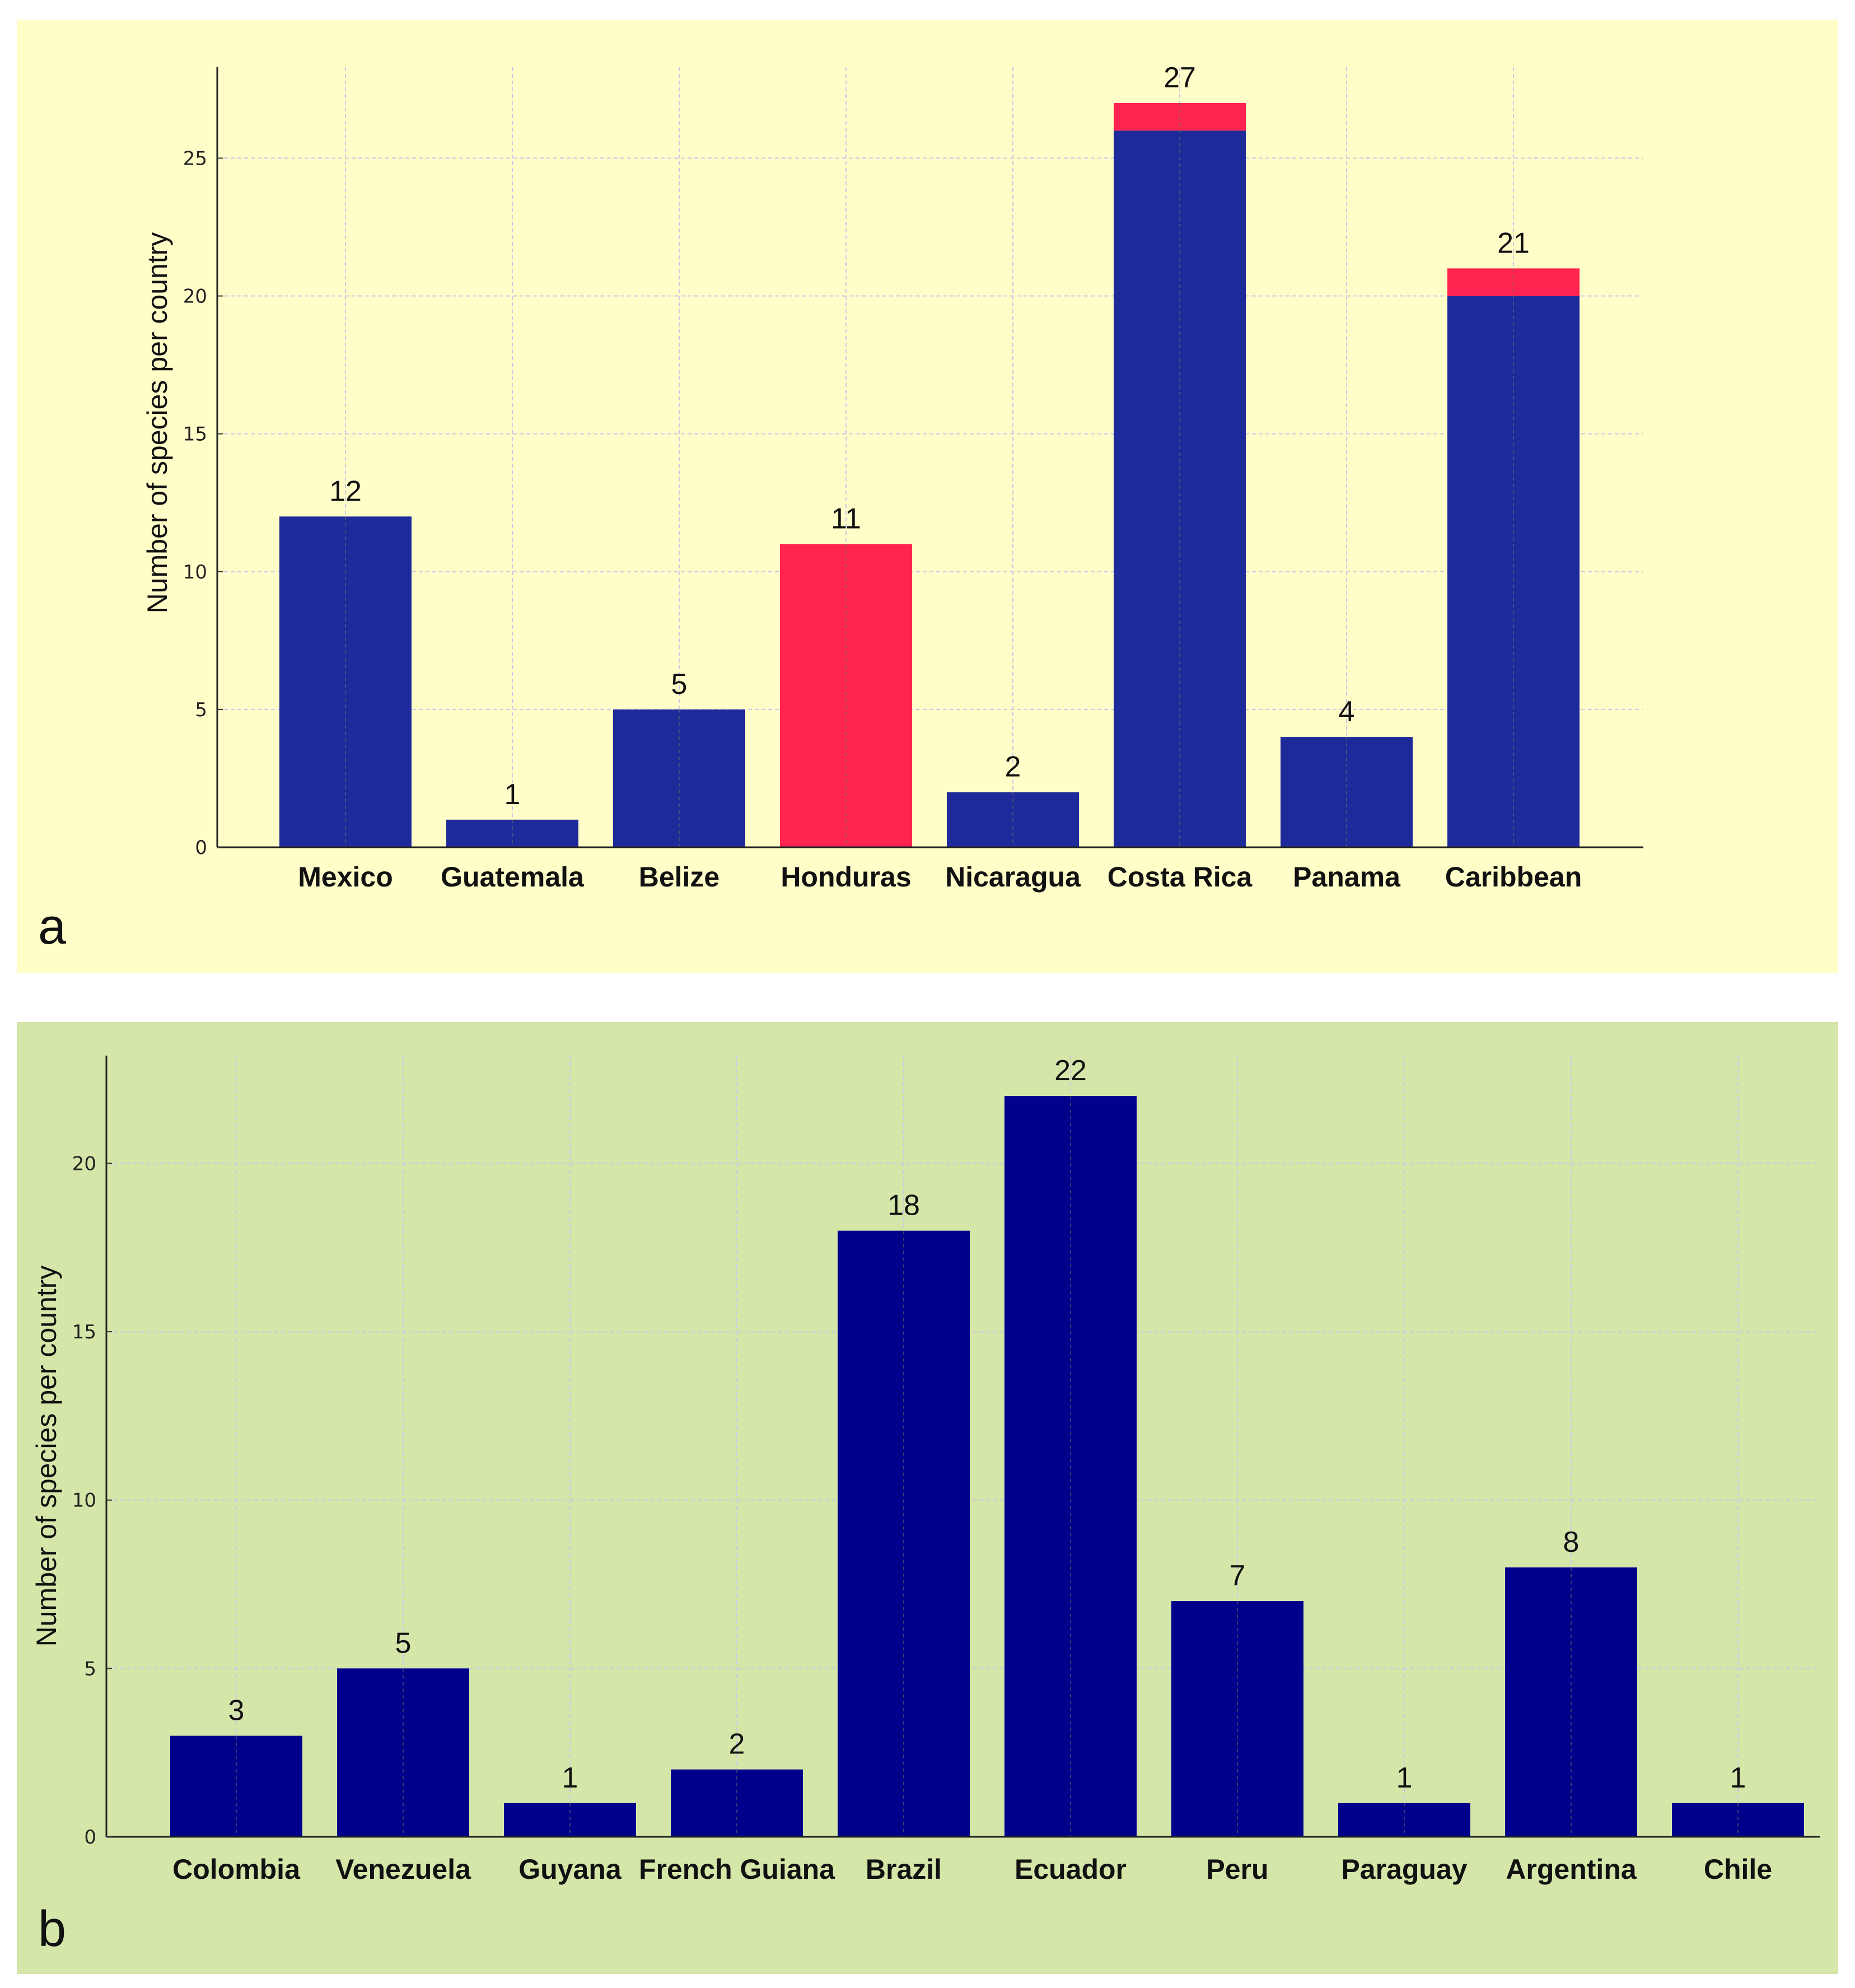 The image size is (1855, 1988). I want to click on bar-value-label: 8, so click(1571, 1542).